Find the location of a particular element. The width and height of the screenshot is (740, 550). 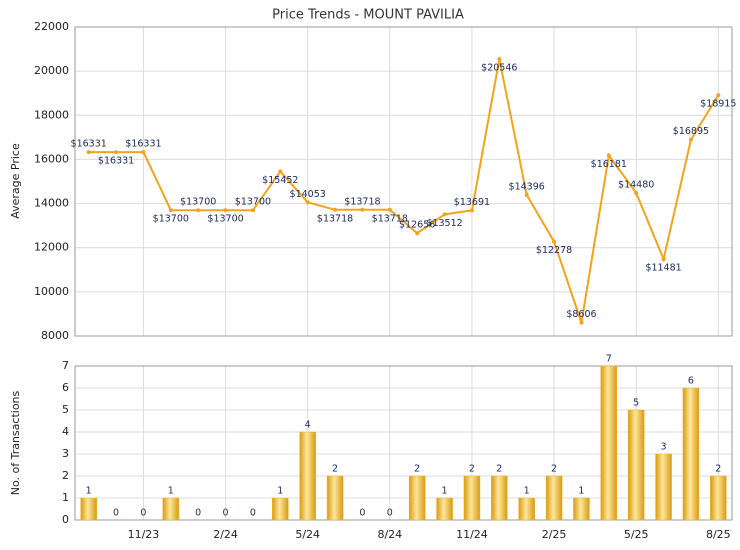

chart-title: Price Trends - MOUNT PAVILIA is located at coordinates (368, 15).